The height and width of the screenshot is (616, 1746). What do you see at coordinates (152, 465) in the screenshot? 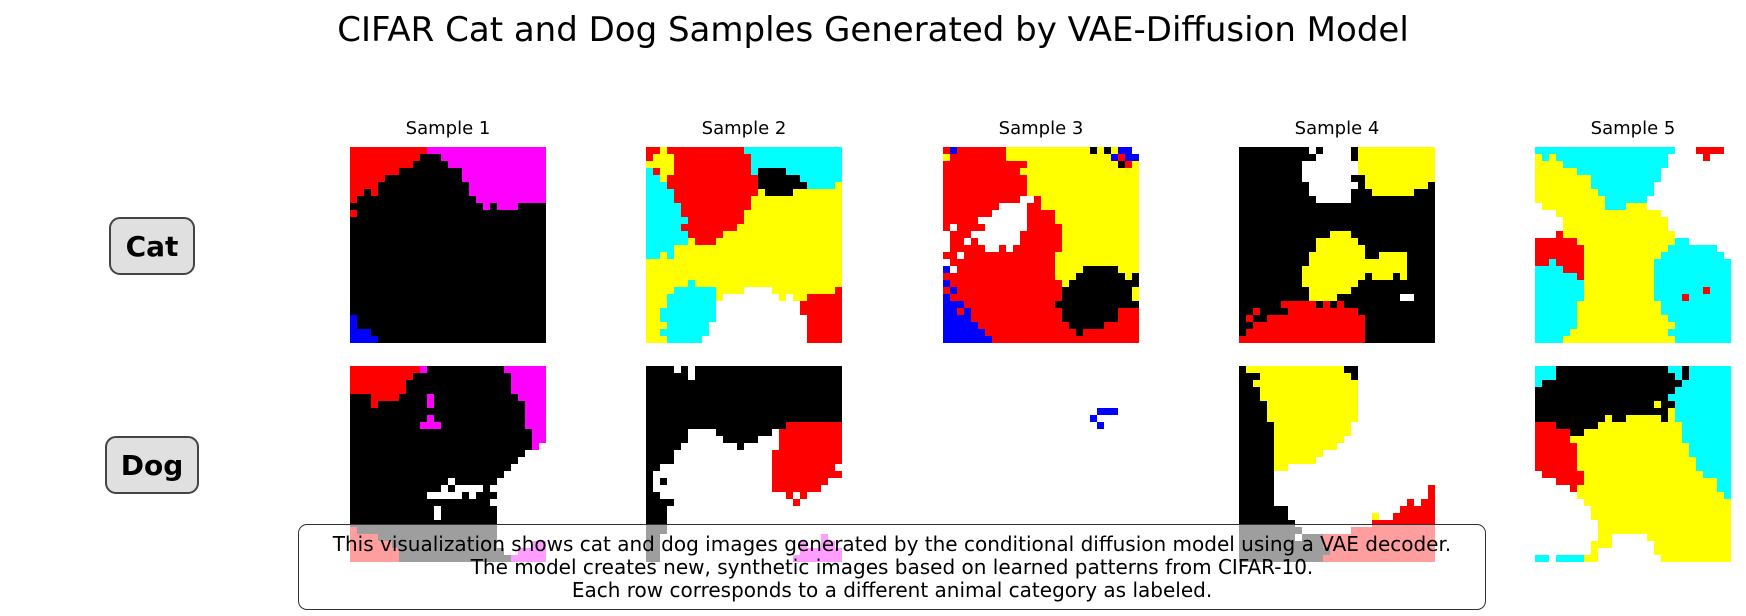
I see `row-label-dog: Dog` at bounding box center [152, 465].